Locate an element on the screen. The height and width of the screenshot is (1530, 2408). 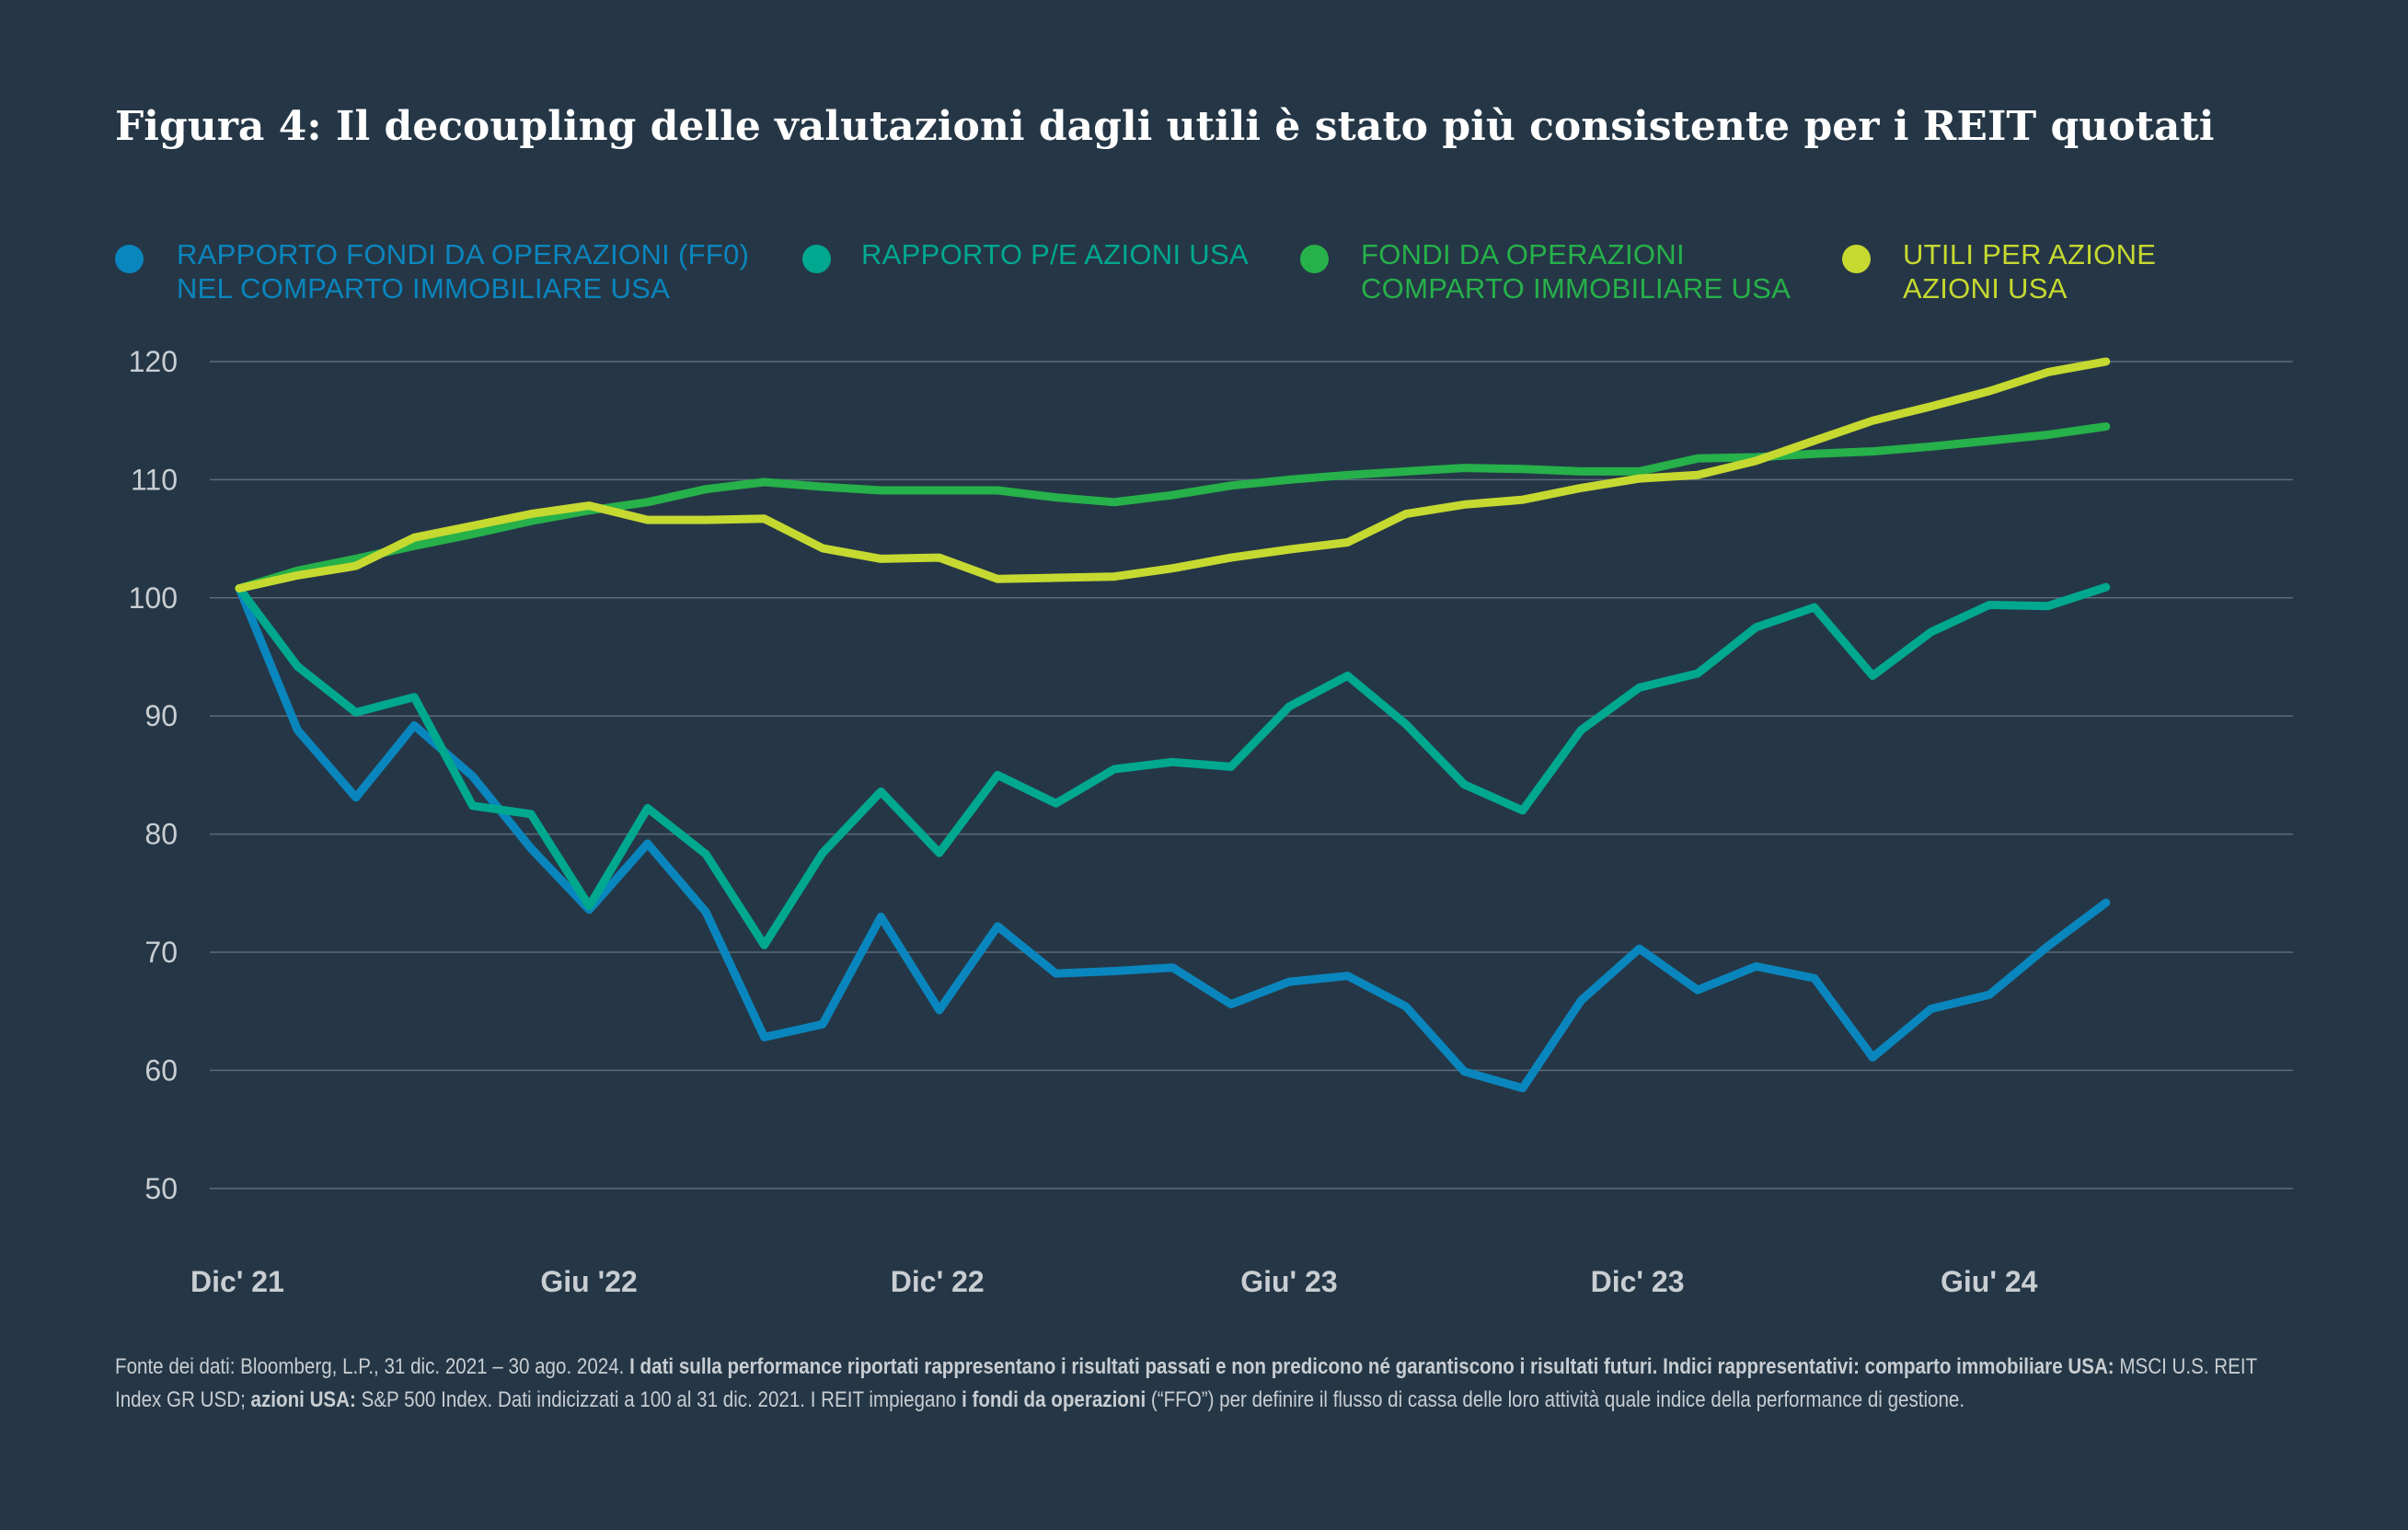
footnote-bold-text: i fondi da operazioni is located at coordinates (1054, 1399).